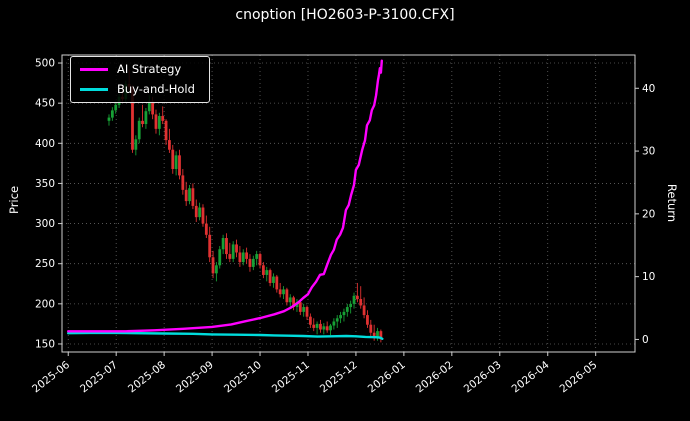  I want to click on svg-text: 300, so click(45, 224).